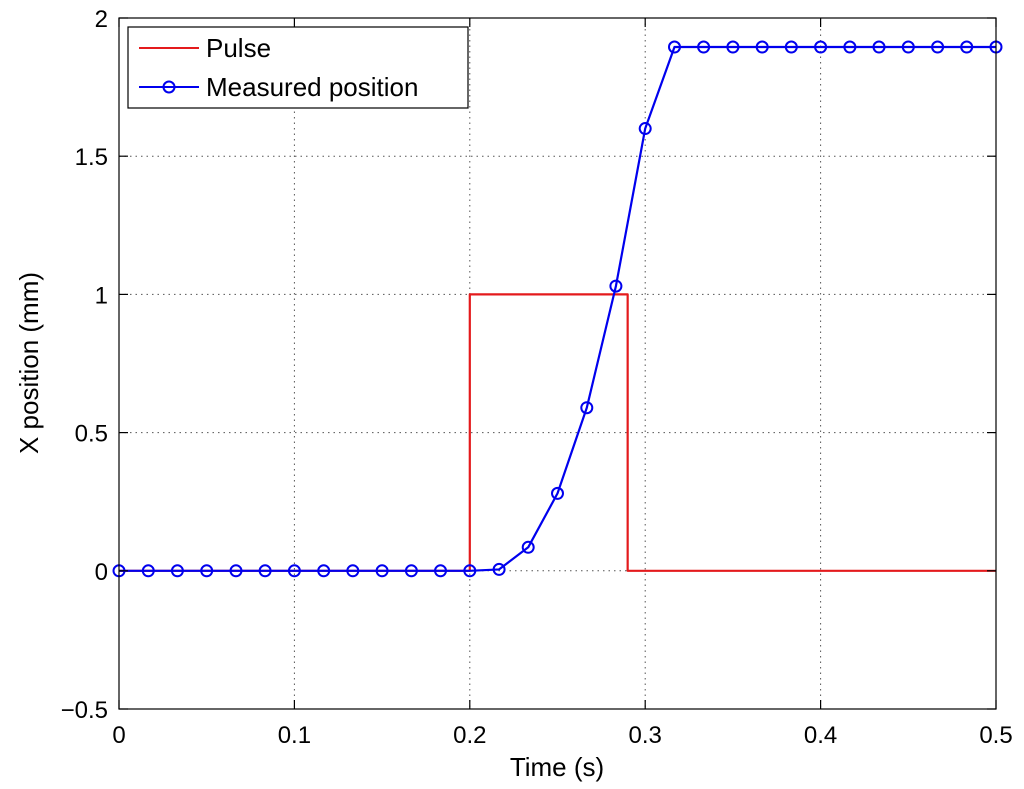 This screenshot has height=789, width=1024. Describe the element at coordinates (312, 87) in the screenshot. I see `legend-label-measured-position: Measured position` at that location.